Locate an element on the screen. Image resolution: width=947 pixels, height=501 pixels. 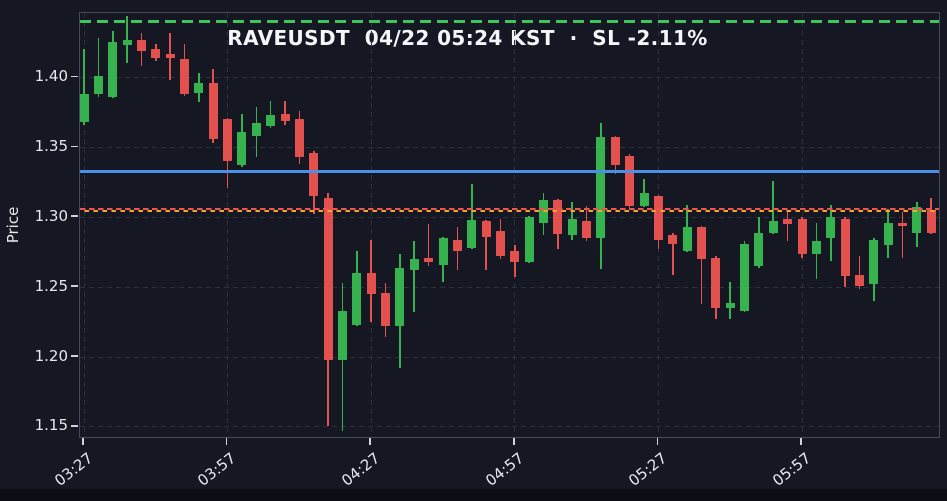
y-tick-label: 1.20 is located at coordinates (51, 355).